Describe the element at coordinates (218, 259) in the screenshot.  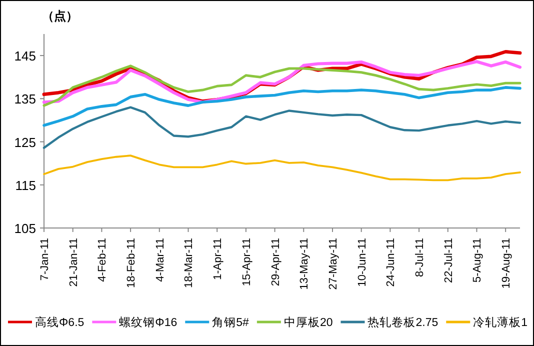
I see `x-tick-label: 1-Apr-11` at that location.